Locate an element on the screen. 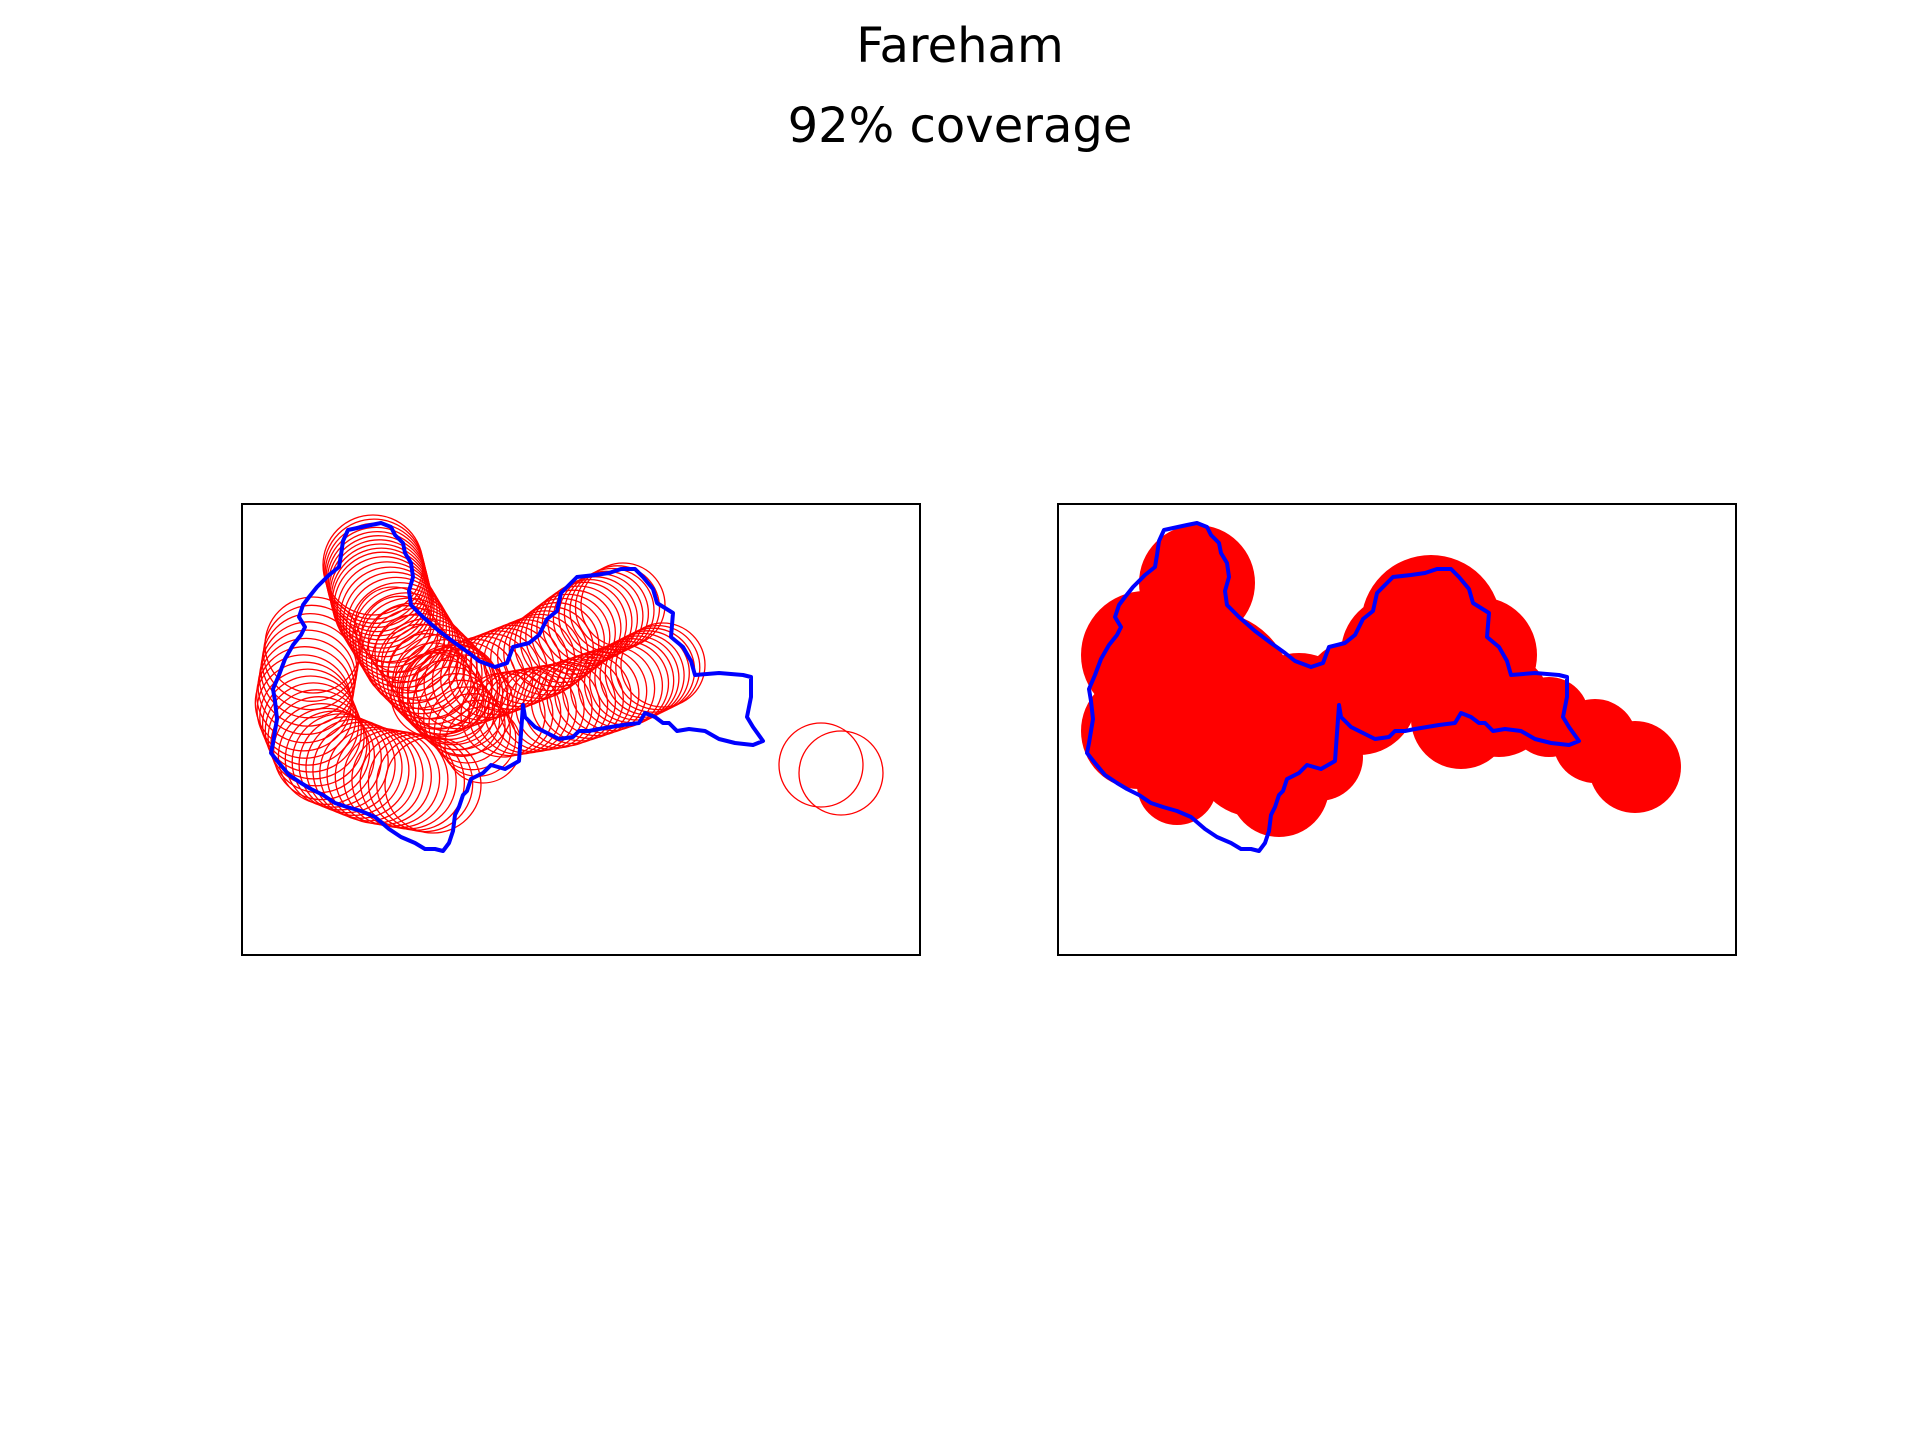 The height and width of the screenshot is (1440, 1920). outline-circles-map is located at coordinates (569, 683).